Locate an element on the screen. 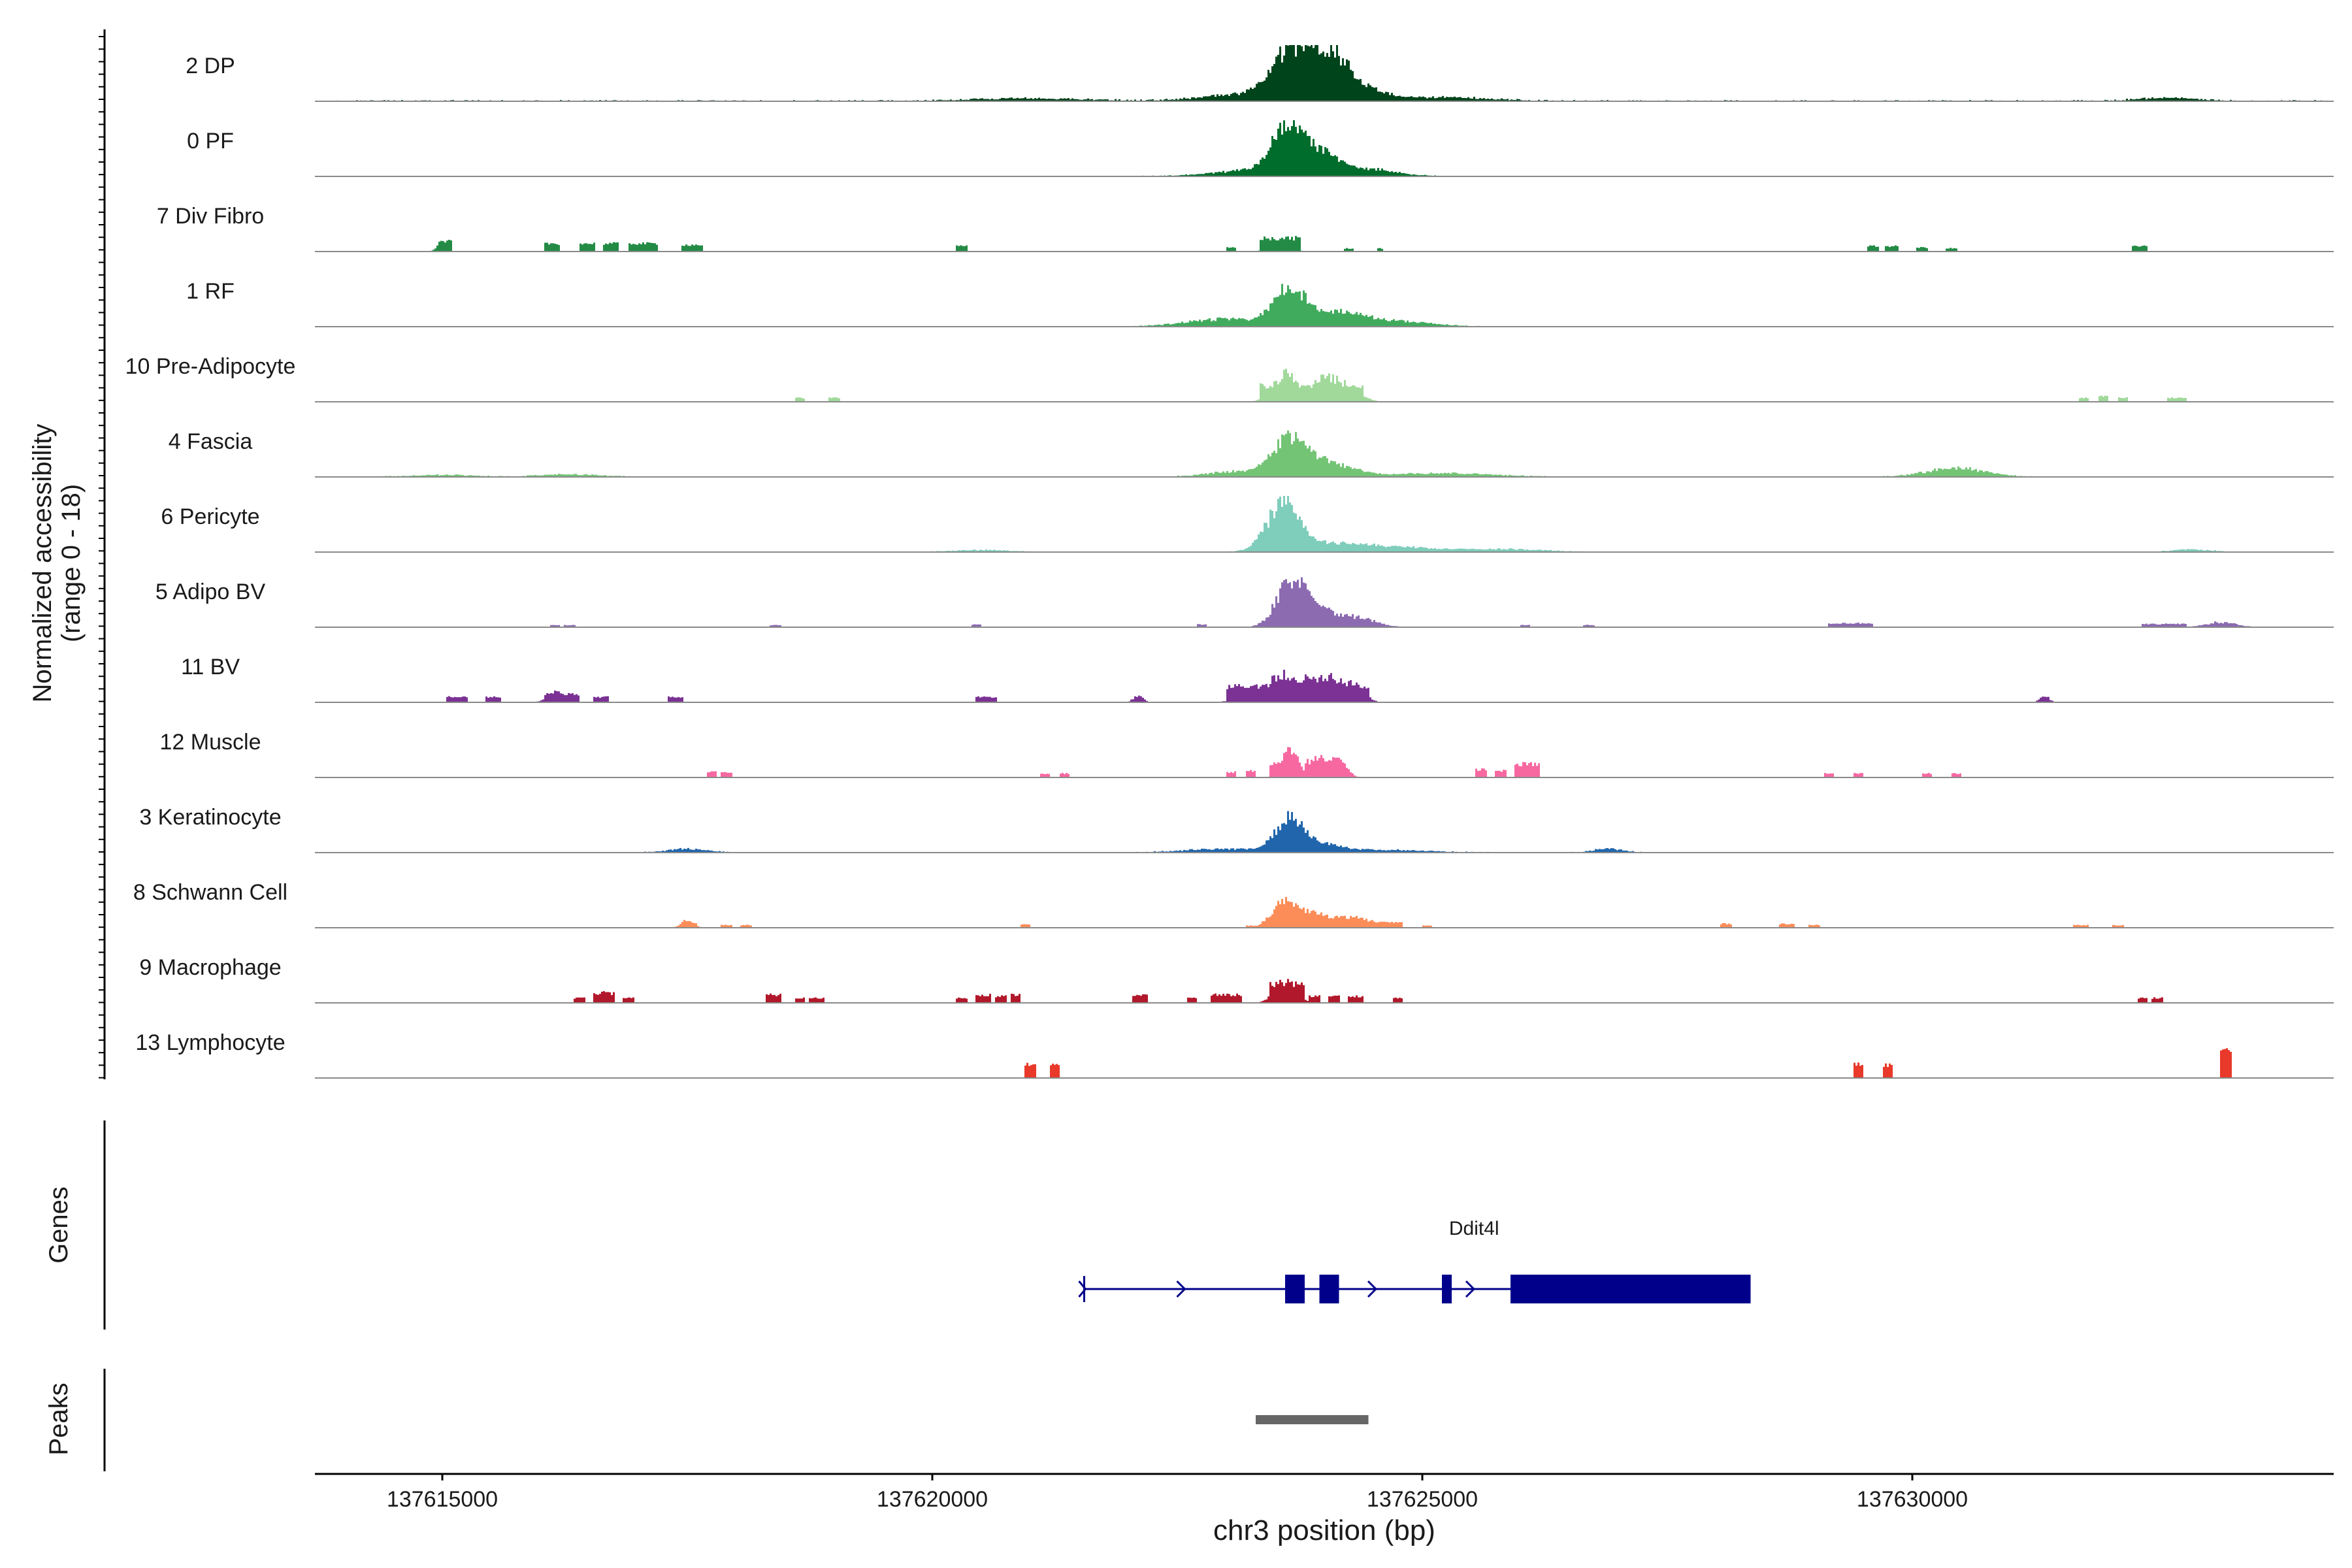 This screenshot has height=1568, width=2352. track-label: 11 BV is located at coordinates (210, 667).